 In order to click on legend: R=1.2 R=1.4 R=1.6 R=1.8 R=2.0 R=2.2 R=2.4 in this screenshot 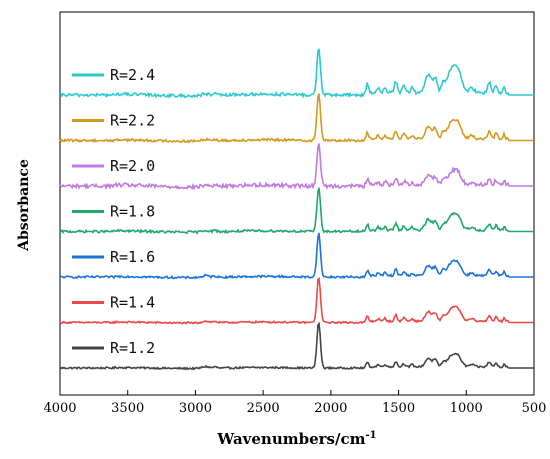, I will do `click(113, 211)`.